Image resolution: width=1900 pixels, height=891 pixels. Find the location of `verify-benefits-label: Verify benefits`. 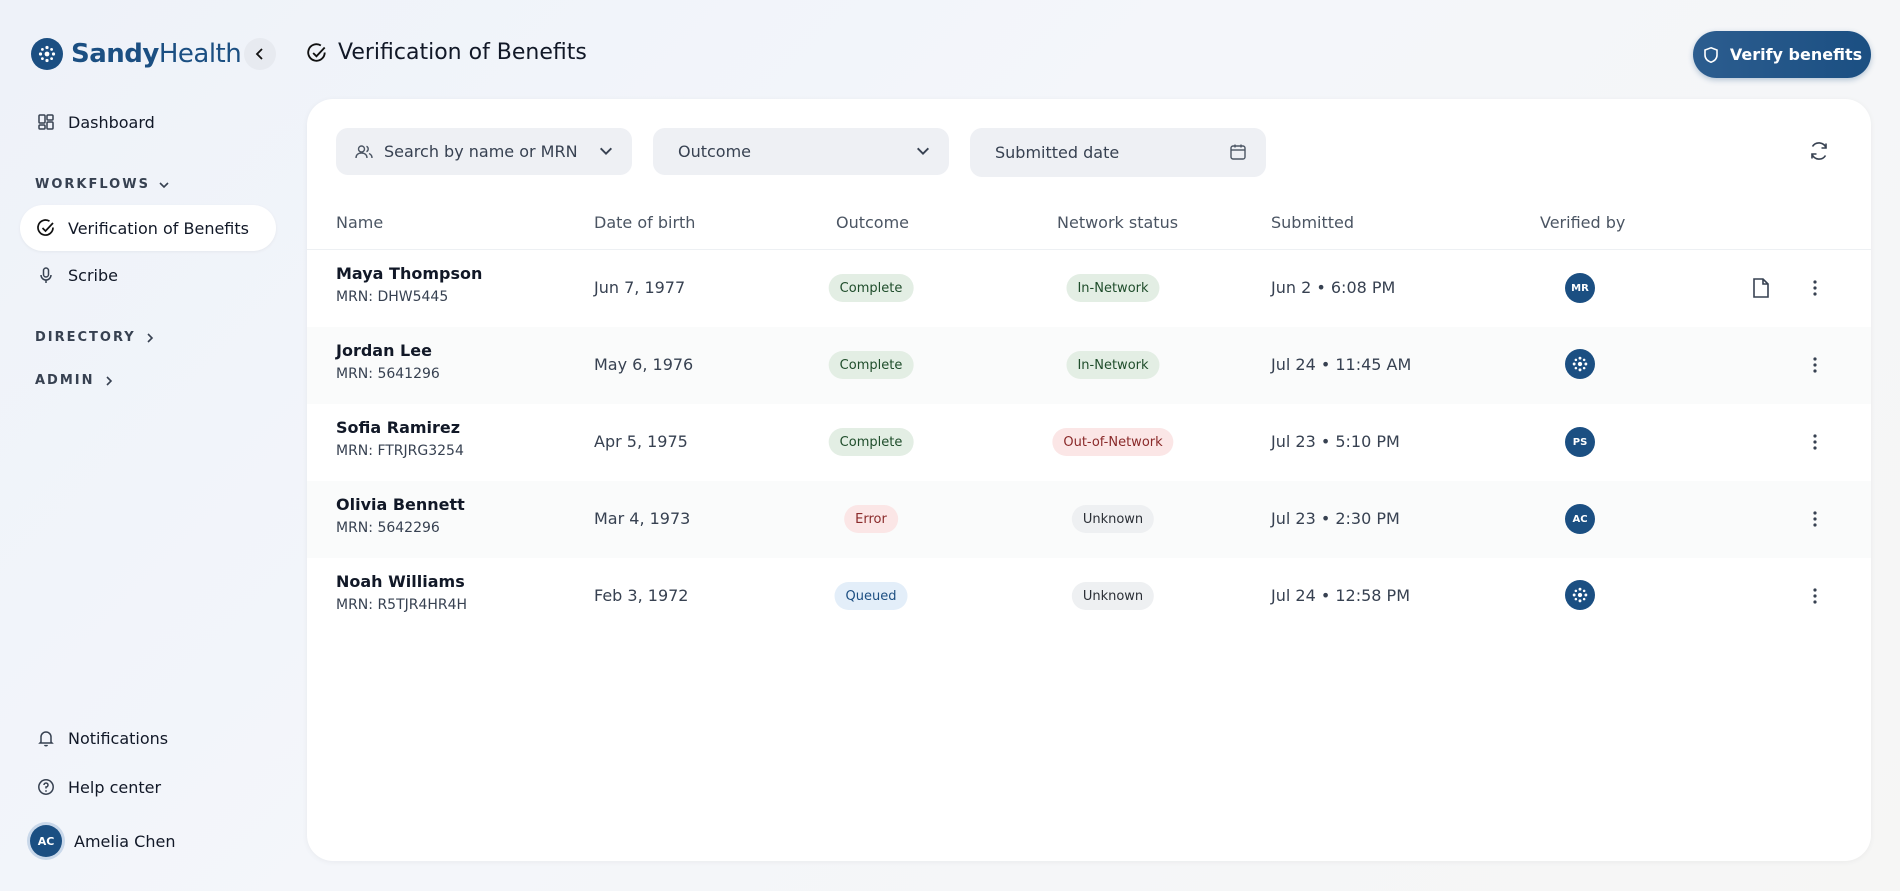

verify-benefits-label: Verify benefits is located at coordinates (1796, 54).